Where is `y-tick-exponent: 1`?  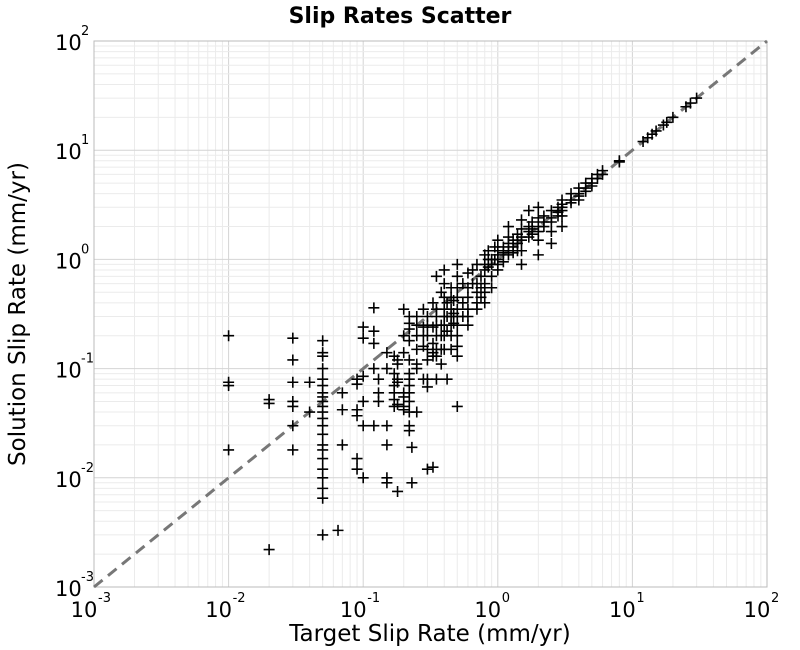
y-tick-exponent: 1 is located at coordinates (85, 140).